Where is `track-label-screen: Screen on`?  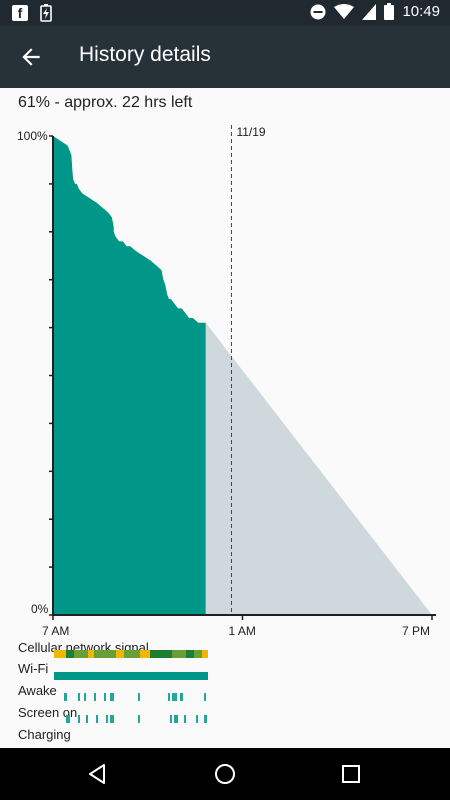
track-label-screen: Screen on is located at coordinates (48, 712).